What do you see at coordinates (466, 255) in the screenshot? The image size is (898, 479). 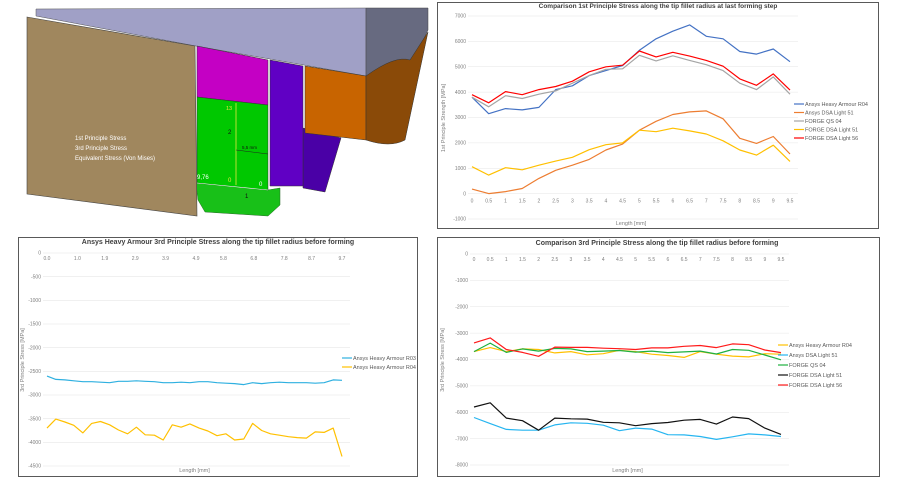 I see `y-tick-label: 0` at bounding box center [466, 255].